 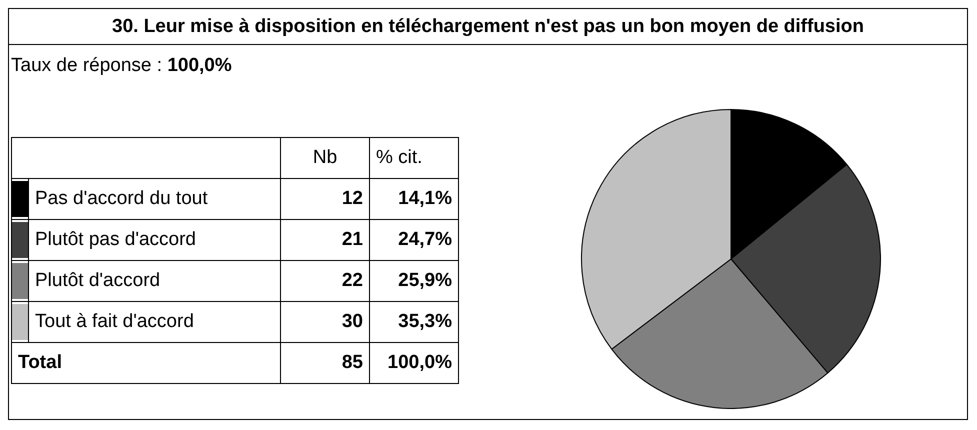 I want to click on text: 22, so click(x=325, y=281).